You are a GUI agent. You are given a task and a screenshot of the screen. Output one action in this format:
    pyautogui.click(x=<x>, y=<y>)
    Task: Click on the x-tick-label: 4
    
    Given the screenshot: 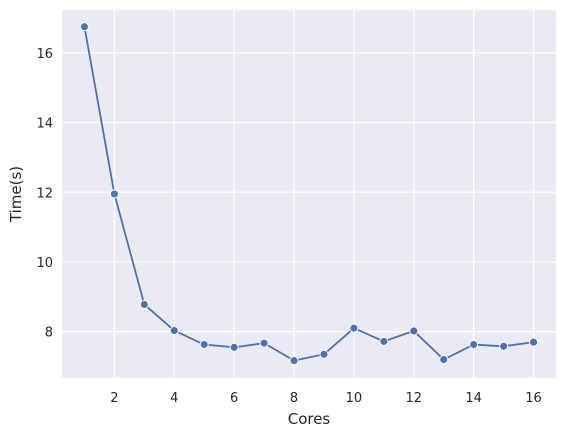 What is the action you would take?
    pyautogui.click(x=174, y=398)
    